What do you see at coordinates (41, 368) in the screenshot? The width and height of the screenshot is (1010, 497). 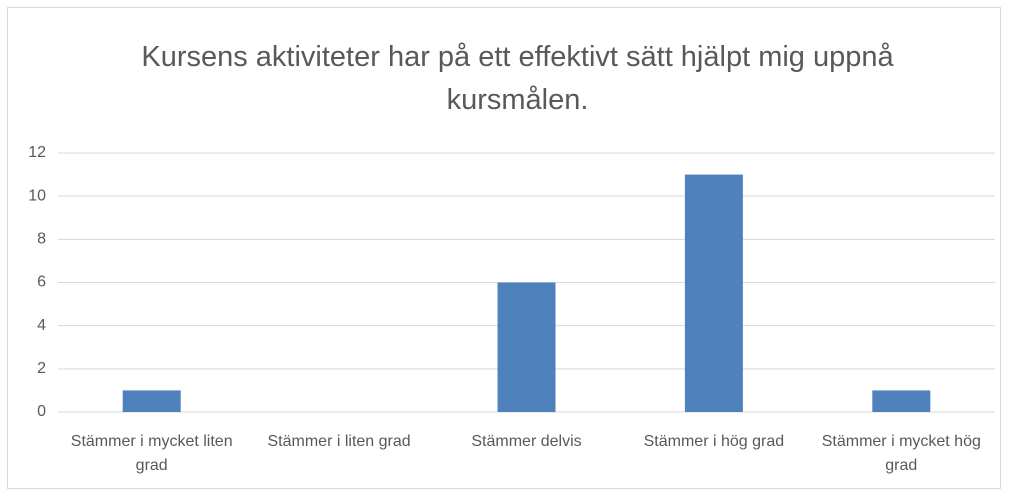 I see `y-tick-label: 2` at bounding box center [41, 368].